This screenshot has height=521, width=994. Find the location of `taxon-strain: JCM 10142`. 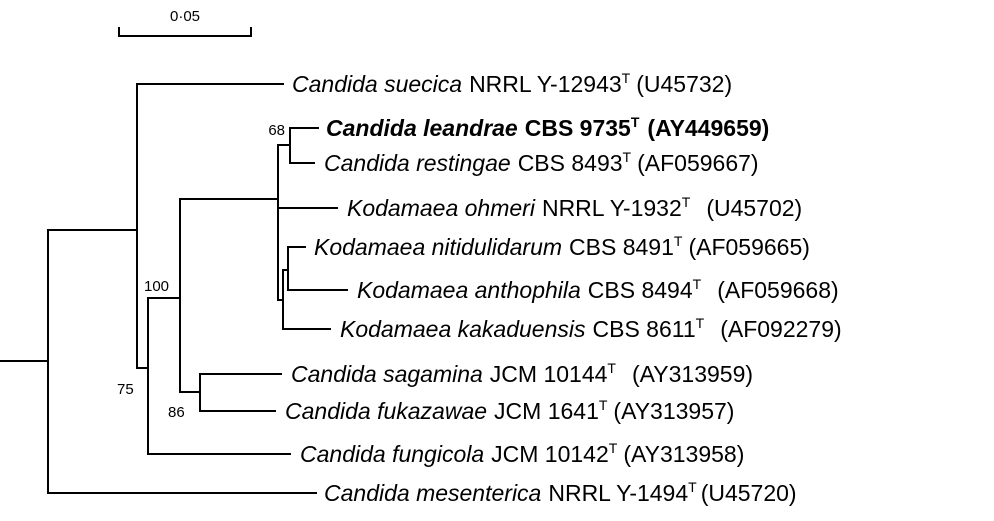

taxon-strain: JCM 10142 is located at coordinates (550, 454).